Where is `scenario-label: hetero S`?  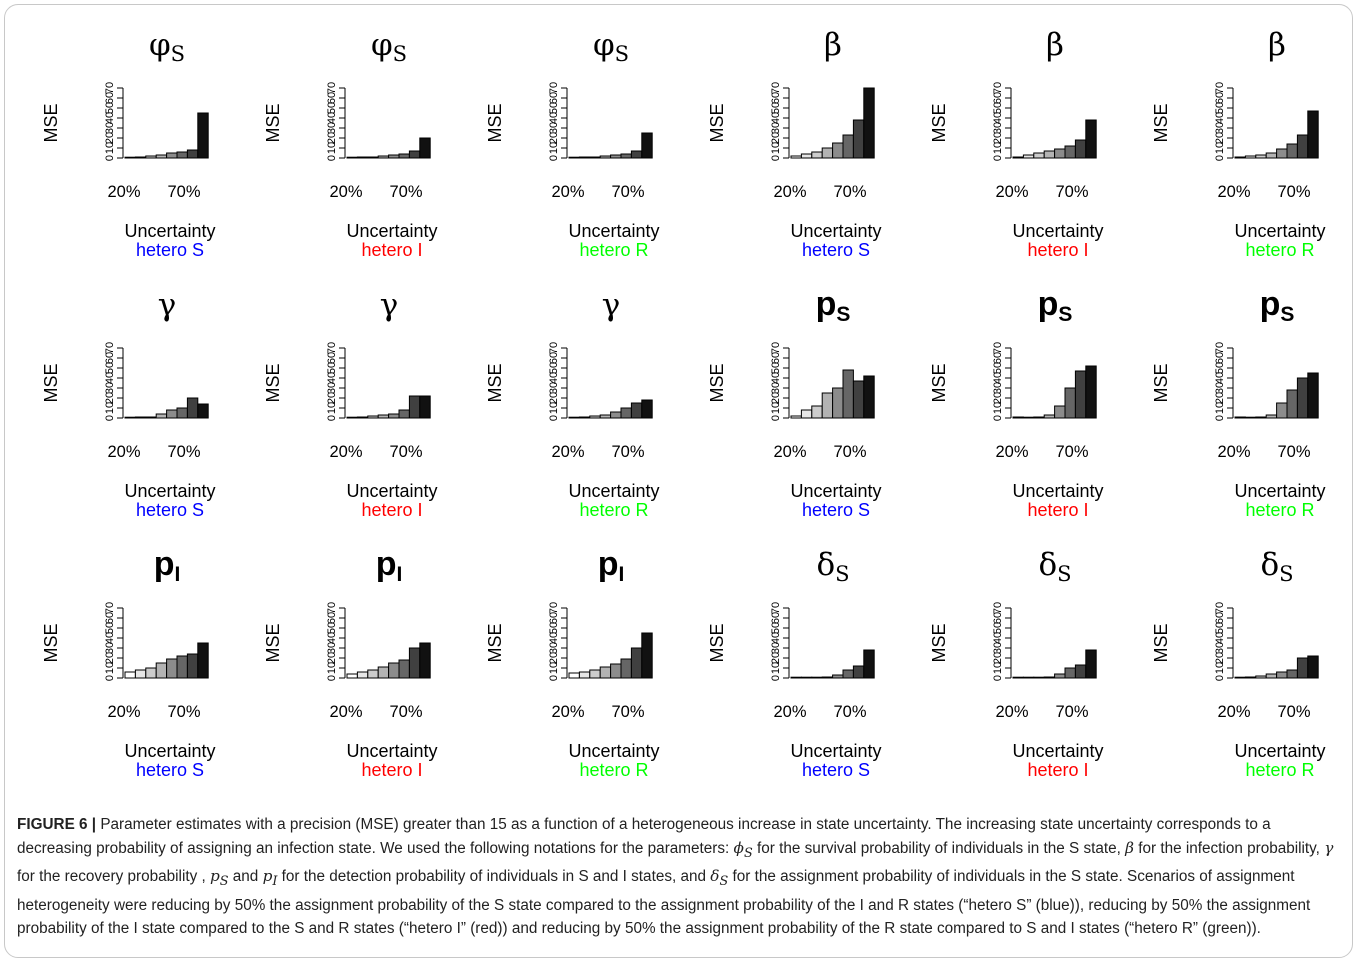
scenario-label: hetero S is located at coordinates (170, 510).